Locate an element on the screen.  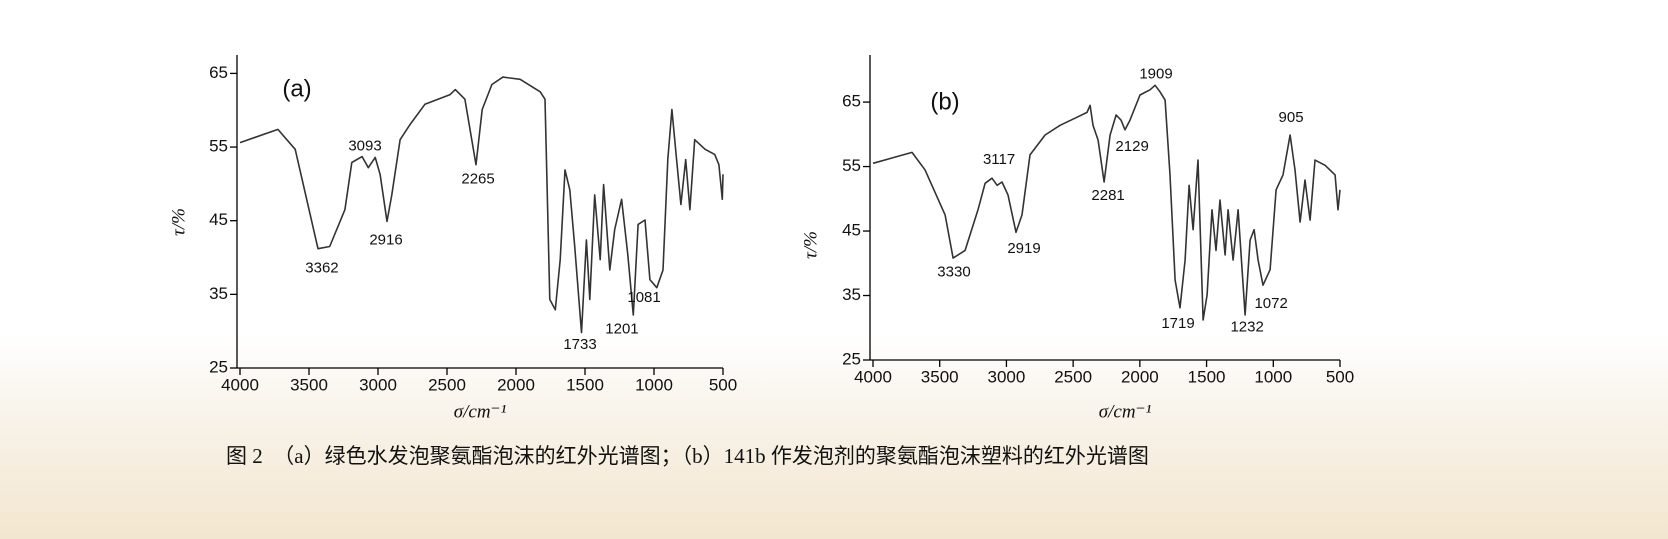
peak-label: 2919 is located at coordinates (1023, 248).